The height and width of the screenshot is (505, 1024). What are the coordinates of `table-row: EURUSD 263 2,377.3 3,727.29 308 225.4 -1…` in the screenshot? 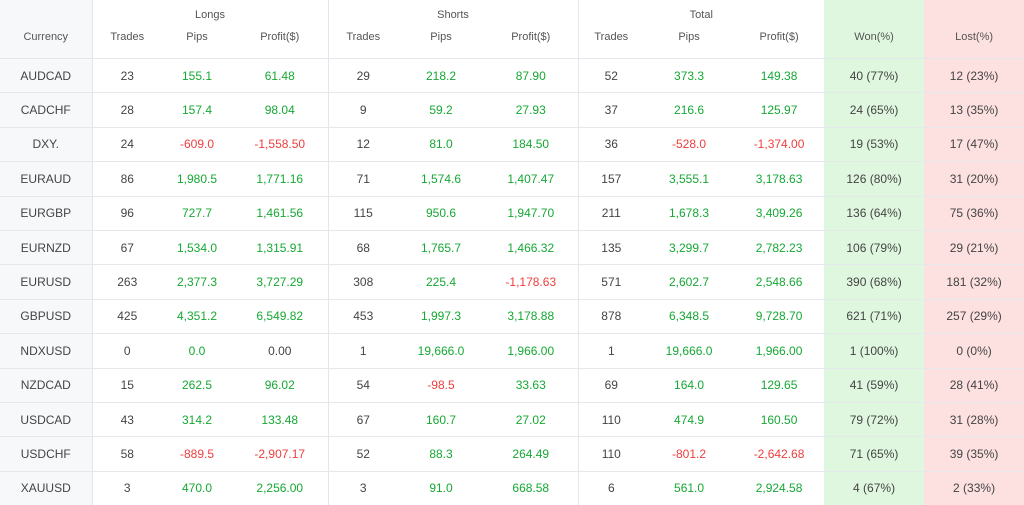 It's located at (512, 282).